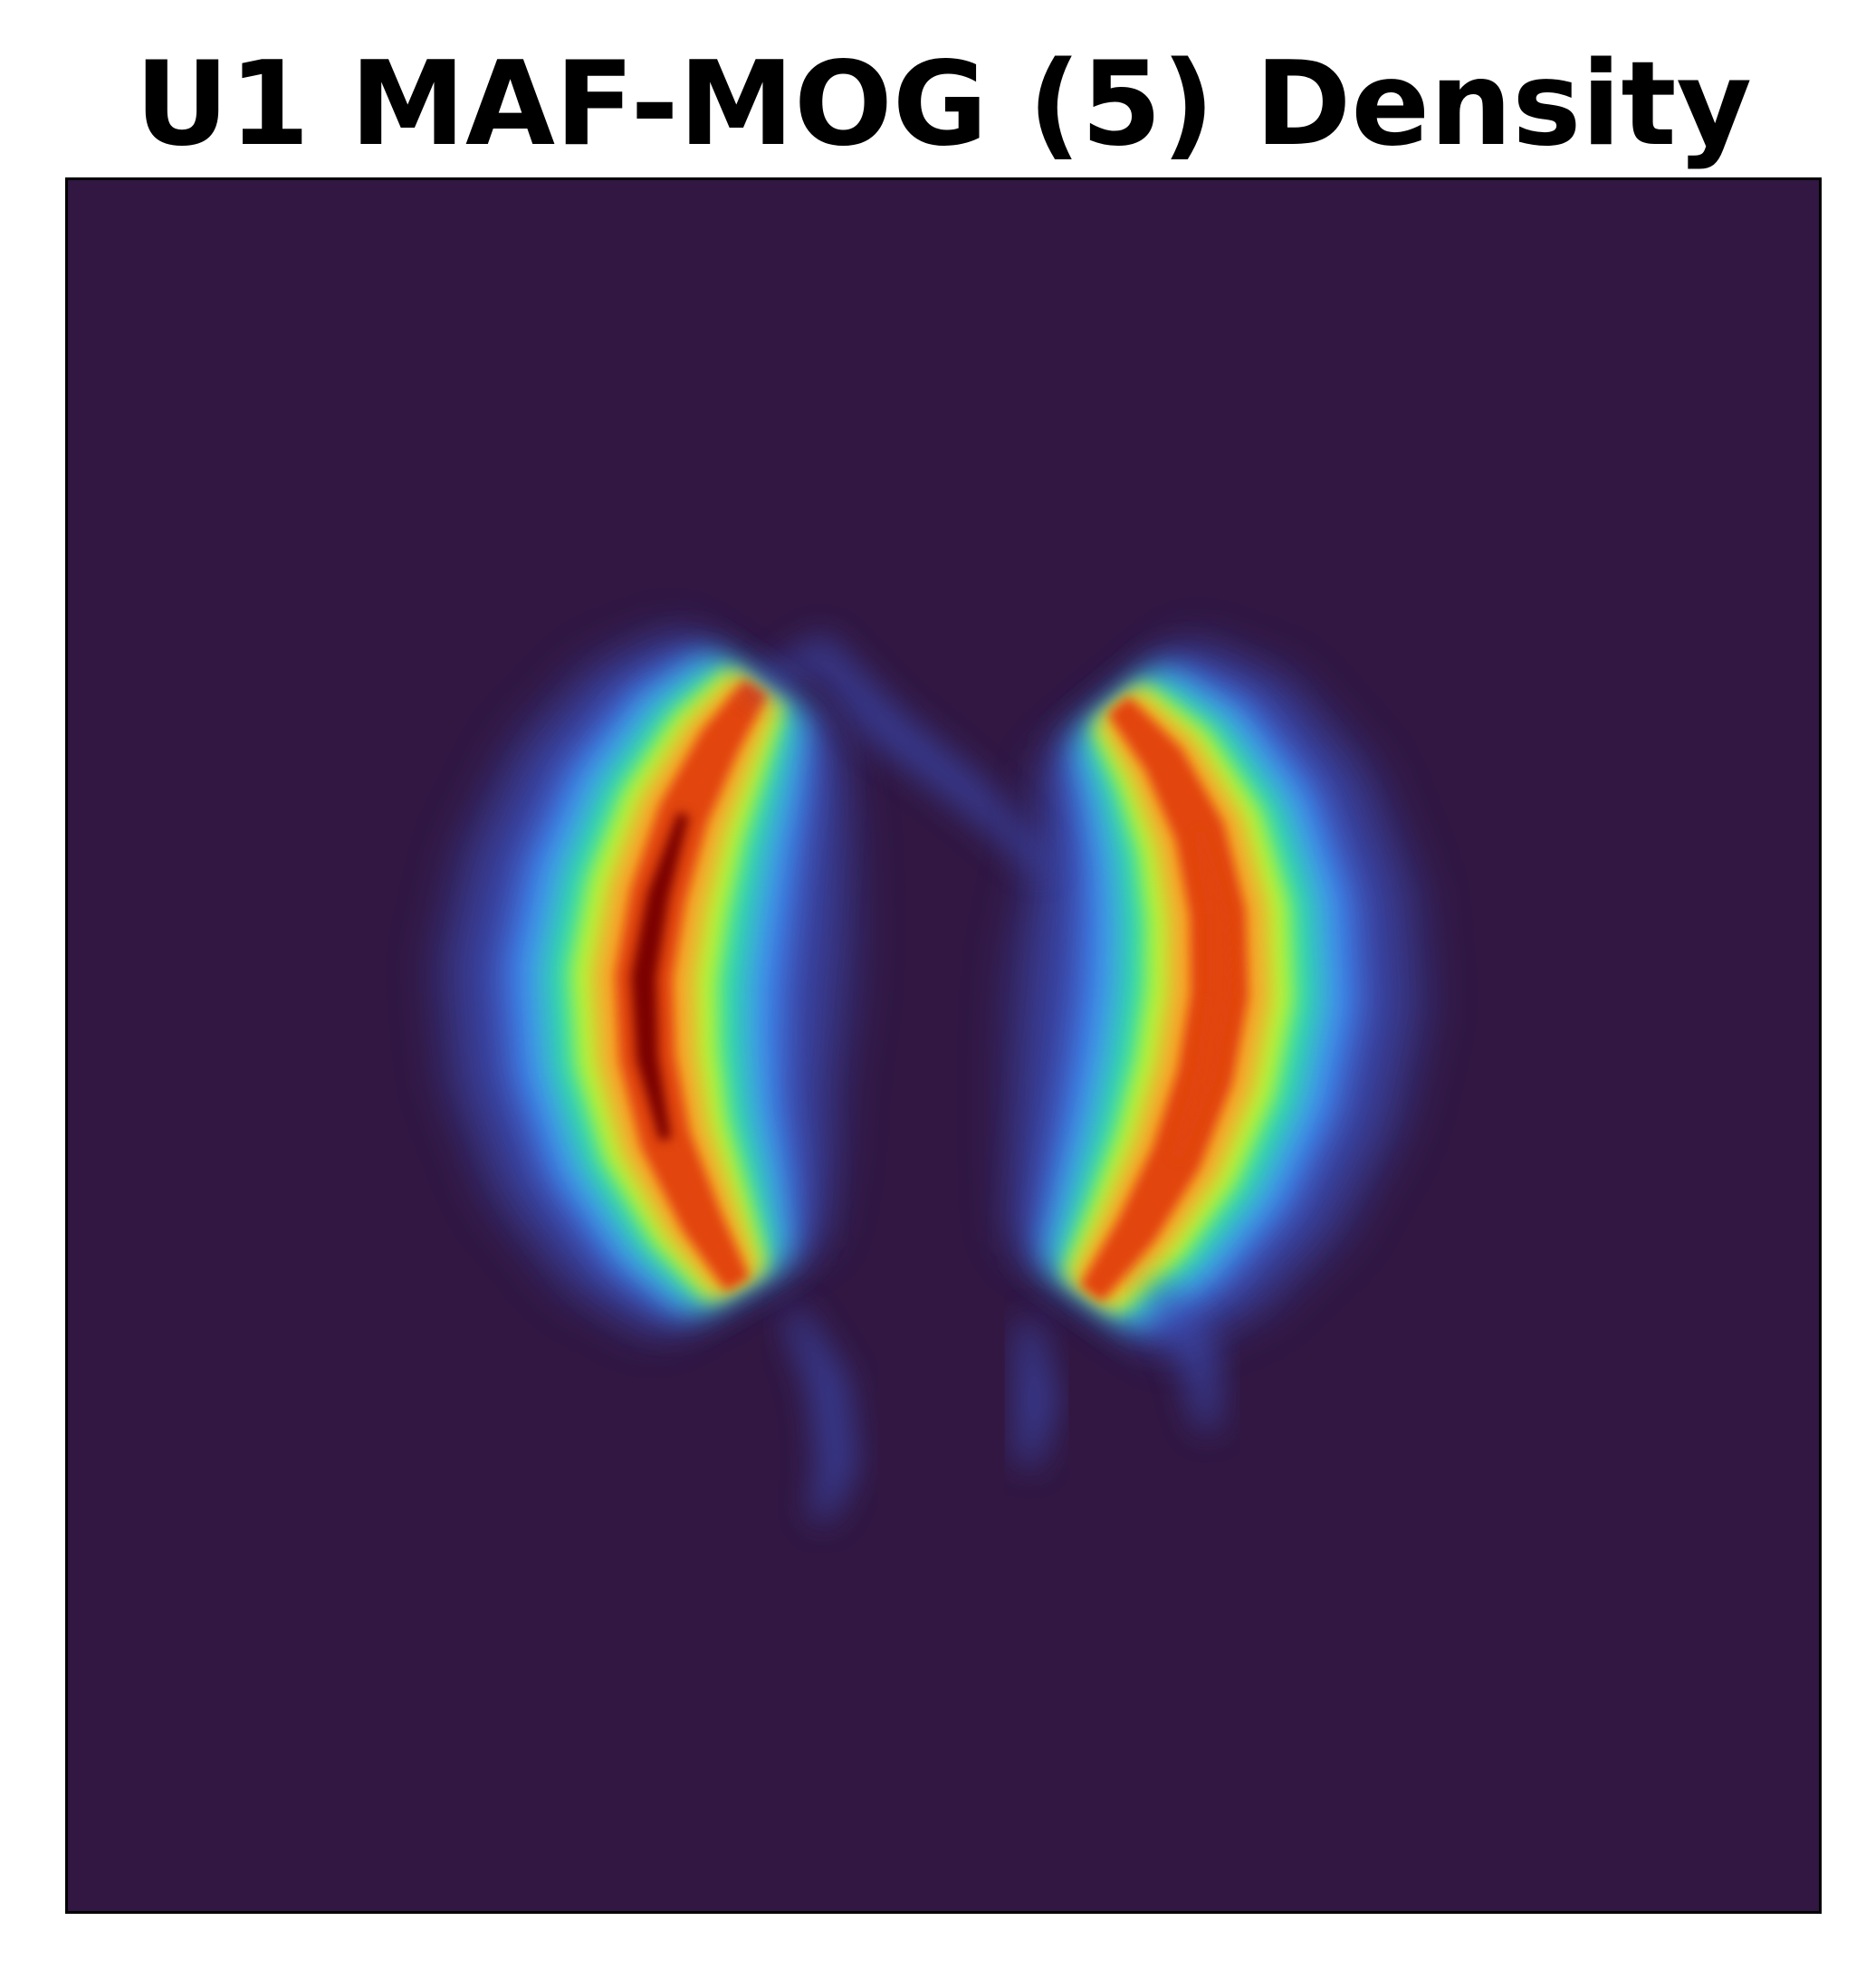 The height and width of the screenshot is (1988, 1866). I want to click on right-lobe-peak, so click(1201, 995).